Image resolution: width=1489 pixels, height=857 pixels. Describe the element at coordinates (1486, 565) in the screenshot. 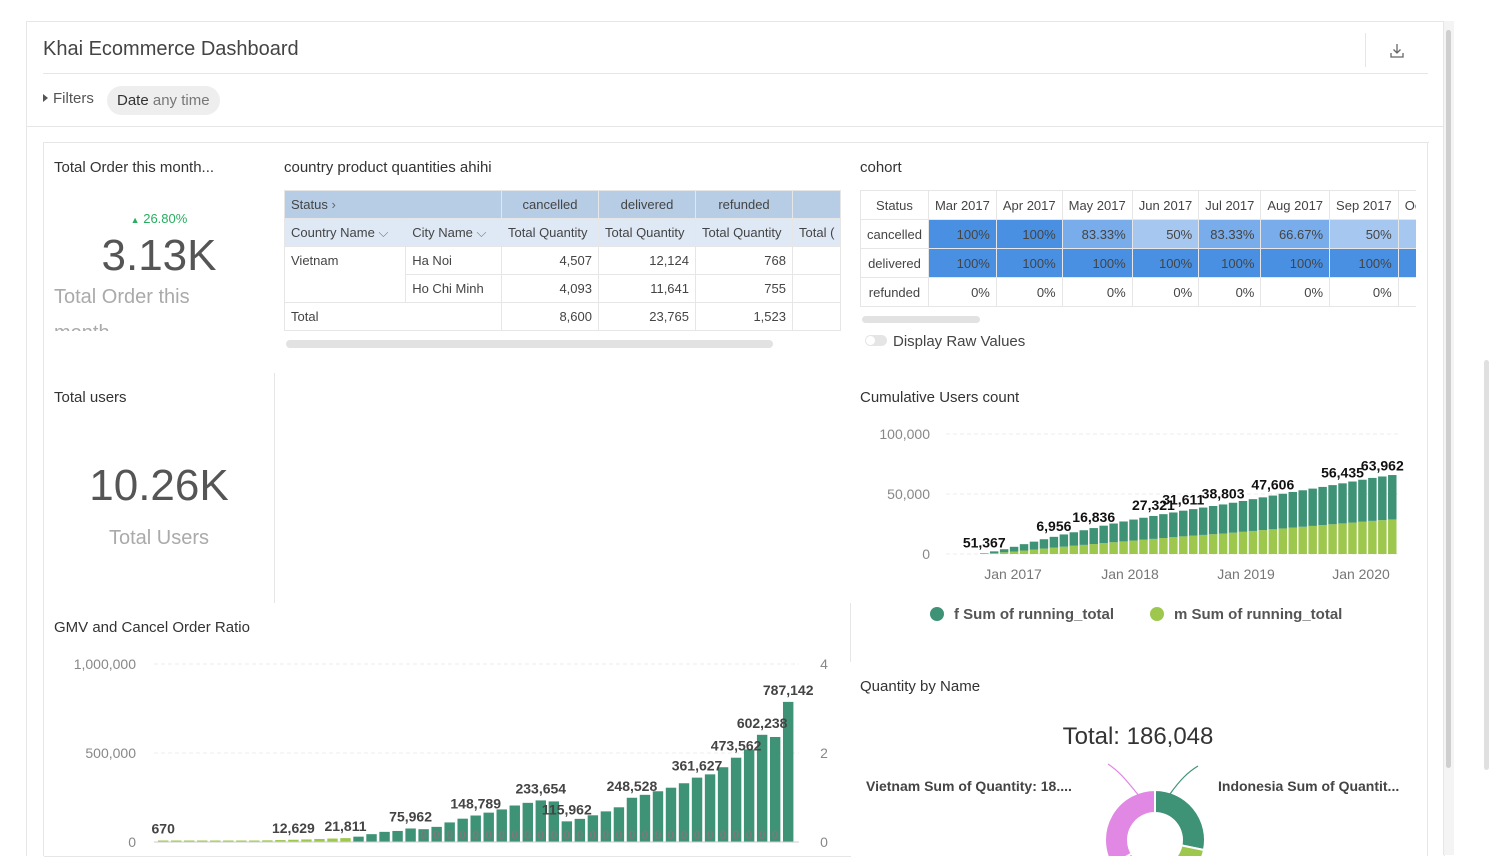

I see `outer-scrollbar-thumb` at that location.